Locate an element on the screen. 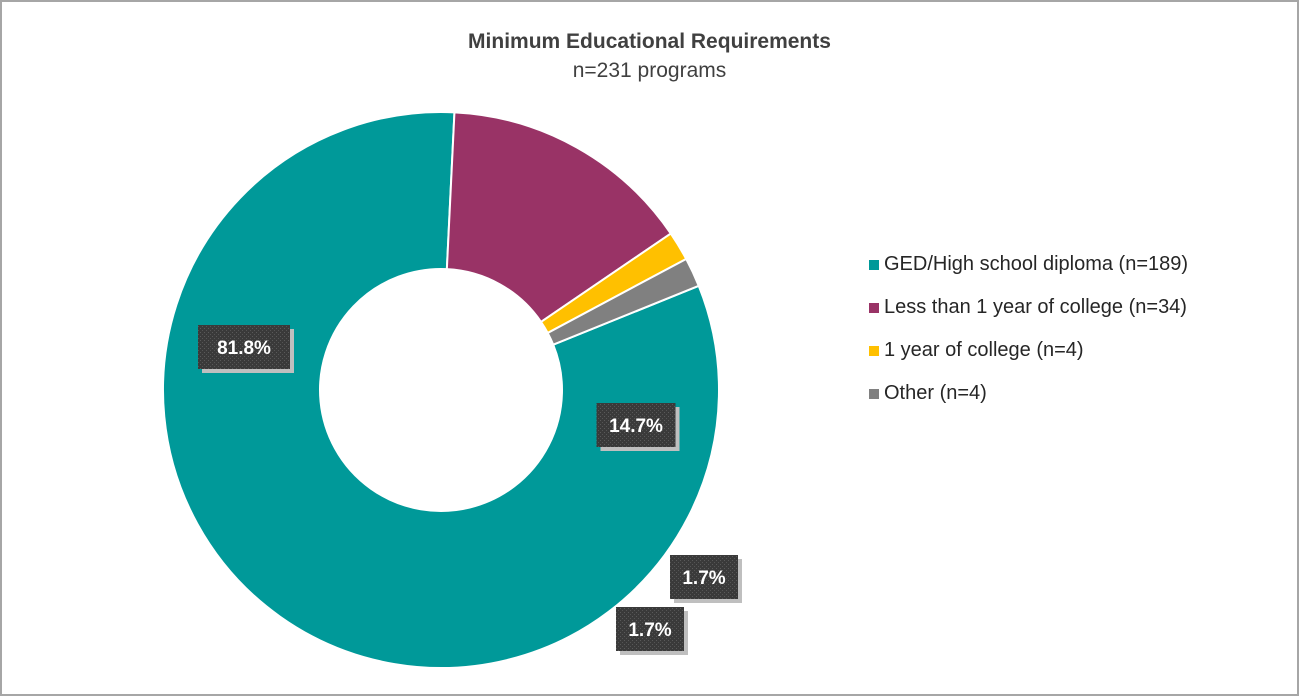  legend-item: 1 year of college (n=4) is located at coordinates (1028, 350).